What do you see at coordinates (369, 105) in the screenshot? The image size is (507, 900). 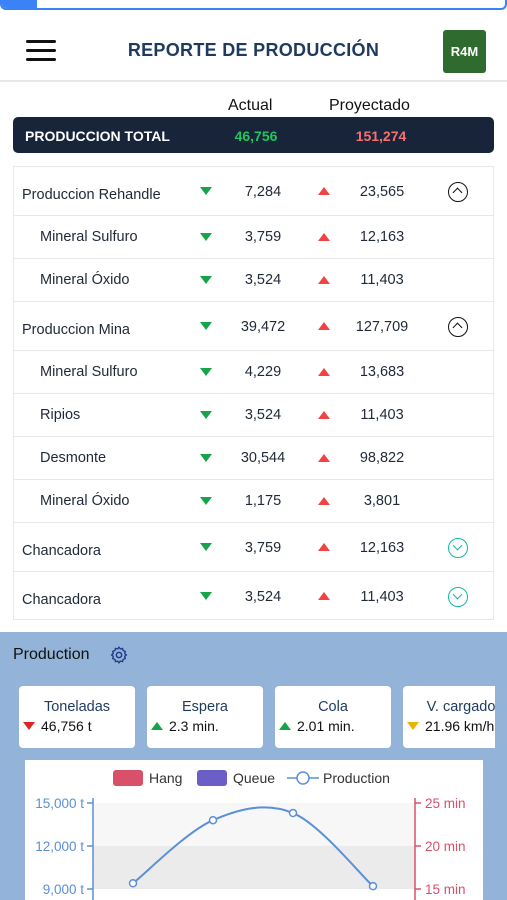 I see `column-header-projected: Proyectado` at bounding box center [369, 105].